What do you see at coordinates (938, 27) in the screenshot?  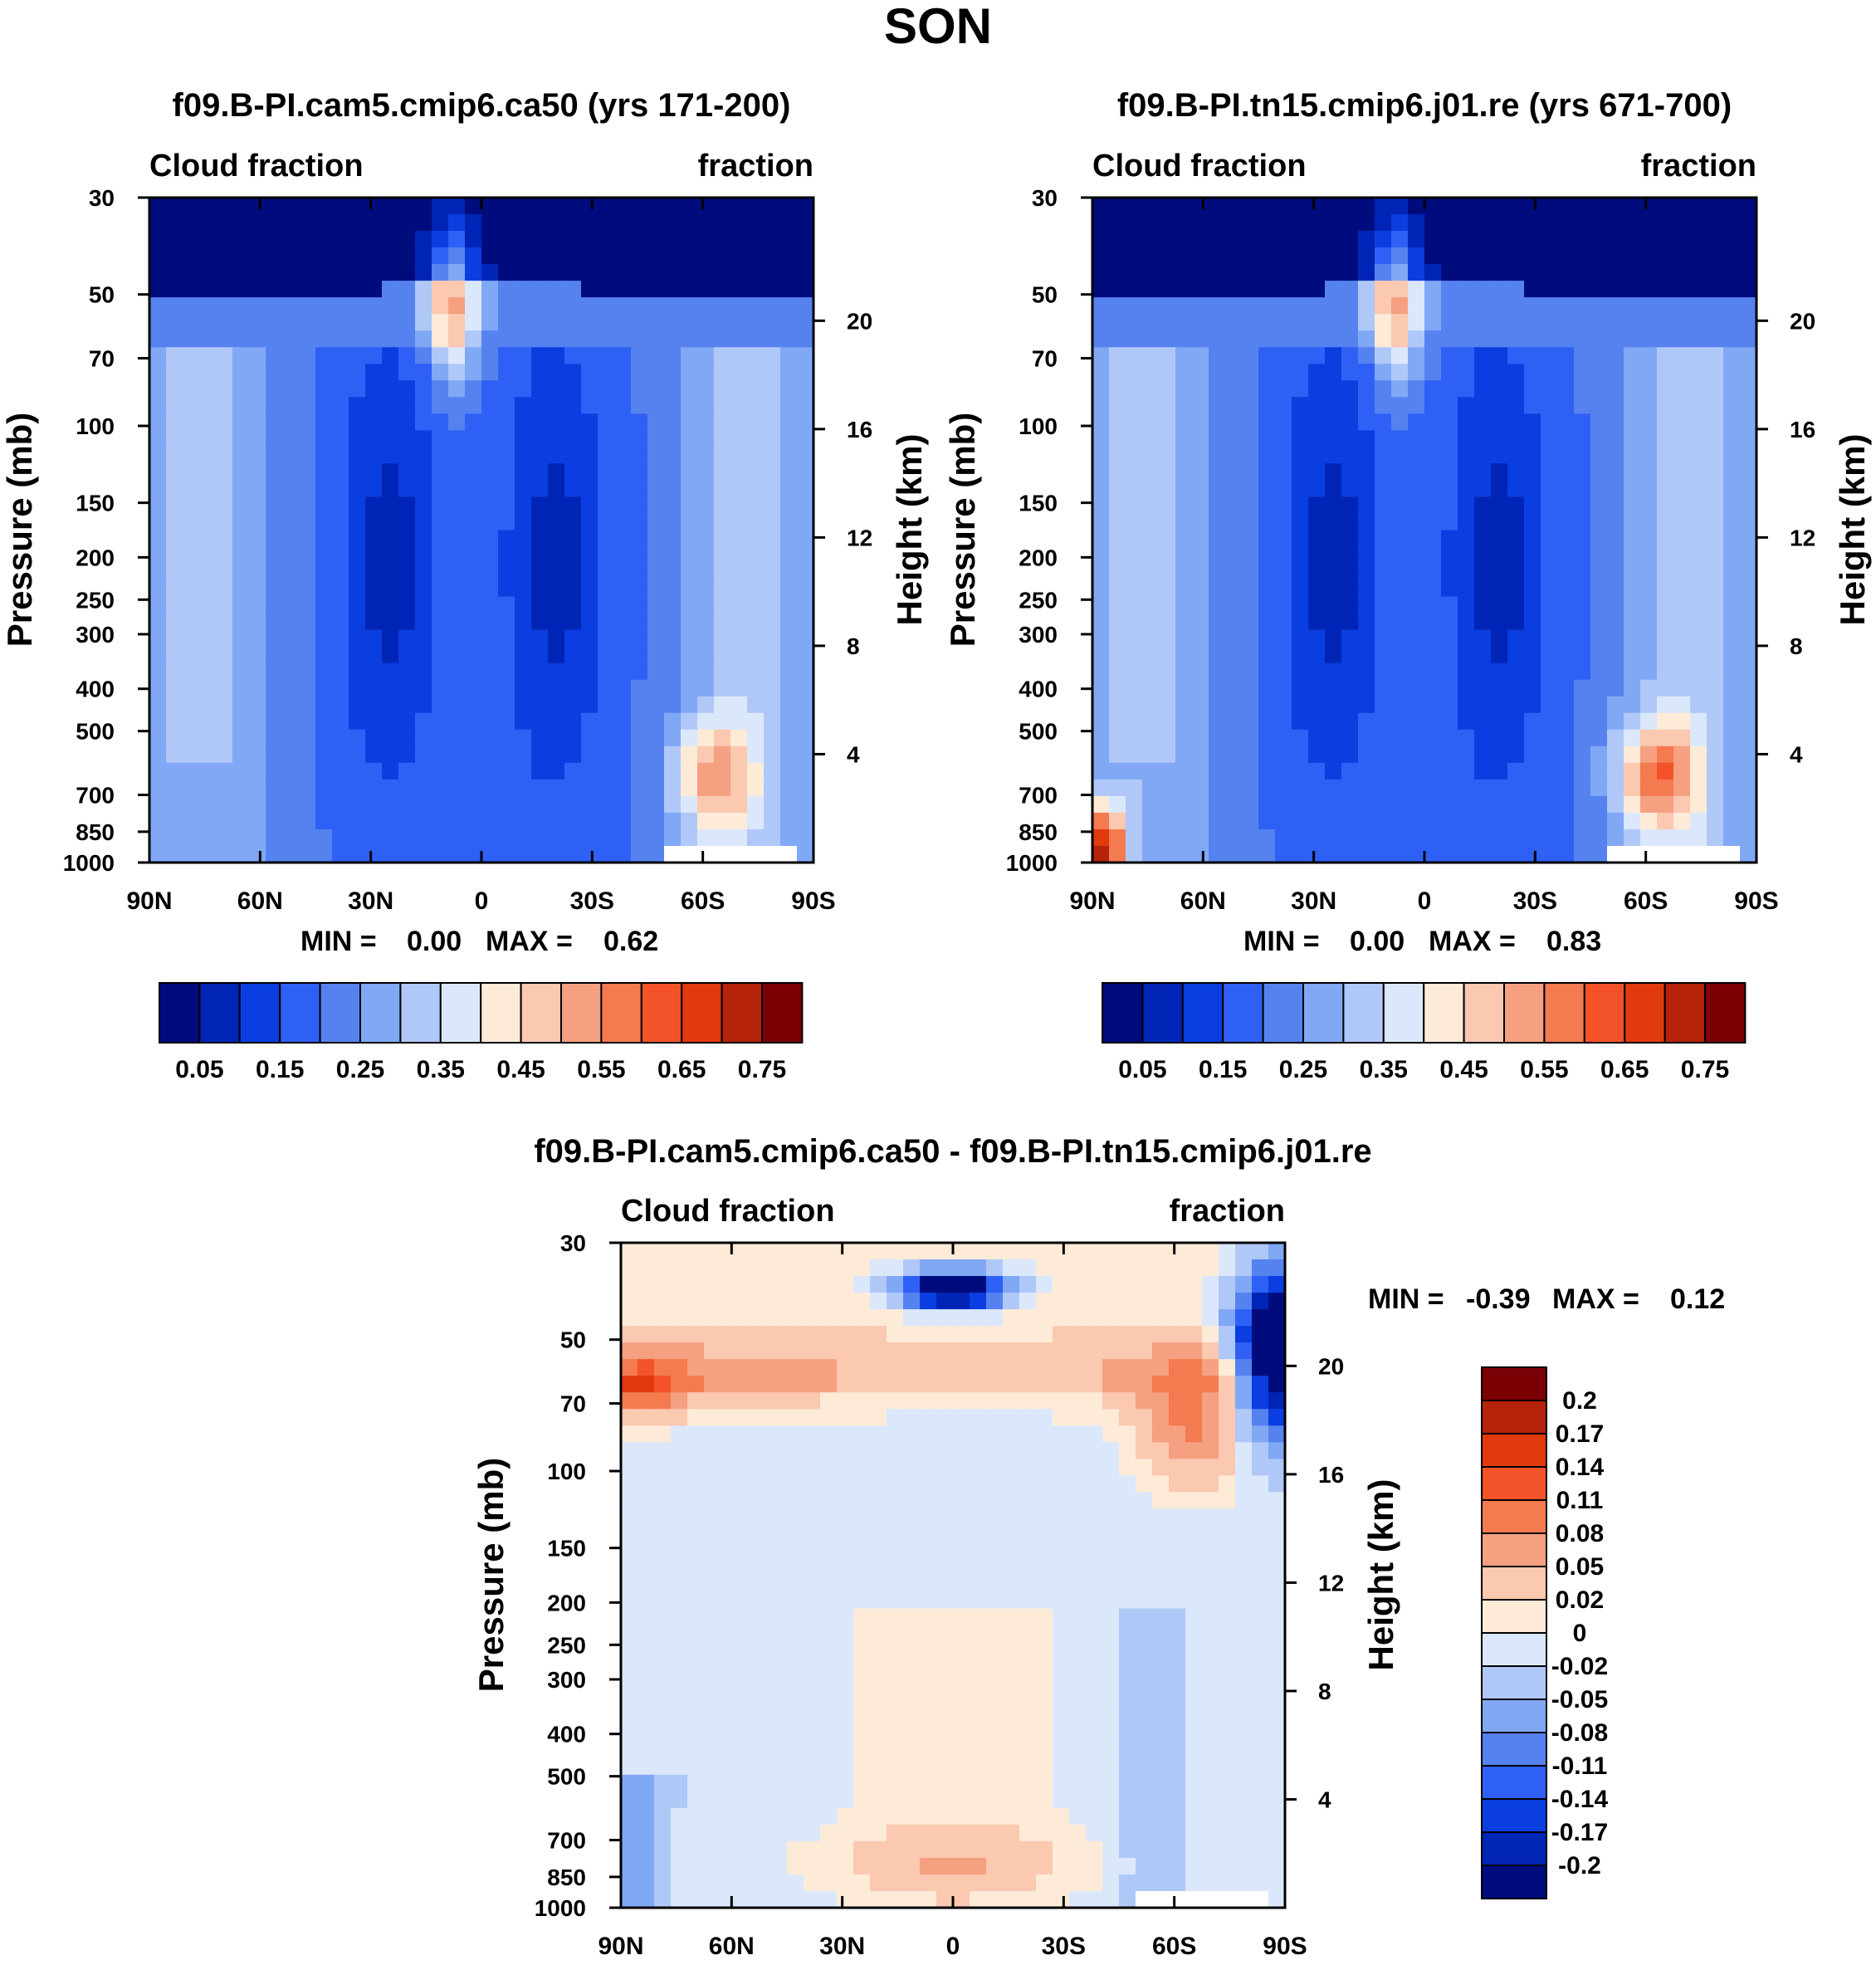 I see `figure-title: SON` at bounding box center [938, 27].